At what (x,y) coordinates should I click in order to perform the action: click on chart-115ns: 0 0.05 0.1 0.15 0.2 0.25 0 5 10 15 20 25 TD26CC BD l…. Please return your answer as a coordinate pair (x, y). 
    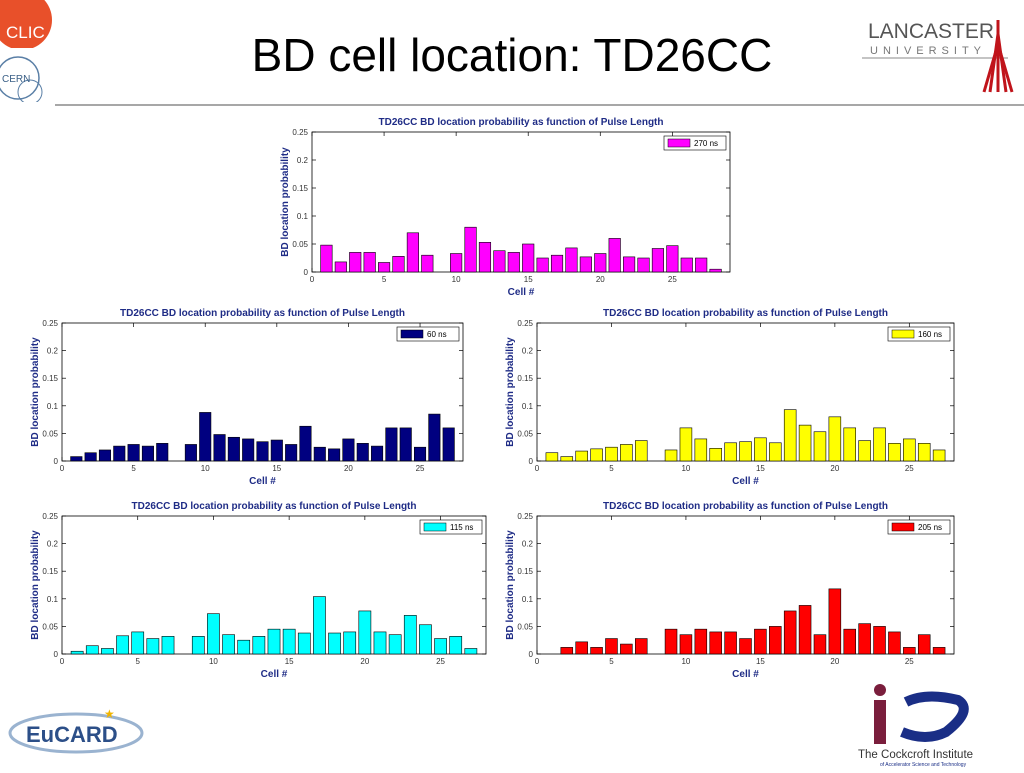
    Looking at the image, I should click on (258, 589).